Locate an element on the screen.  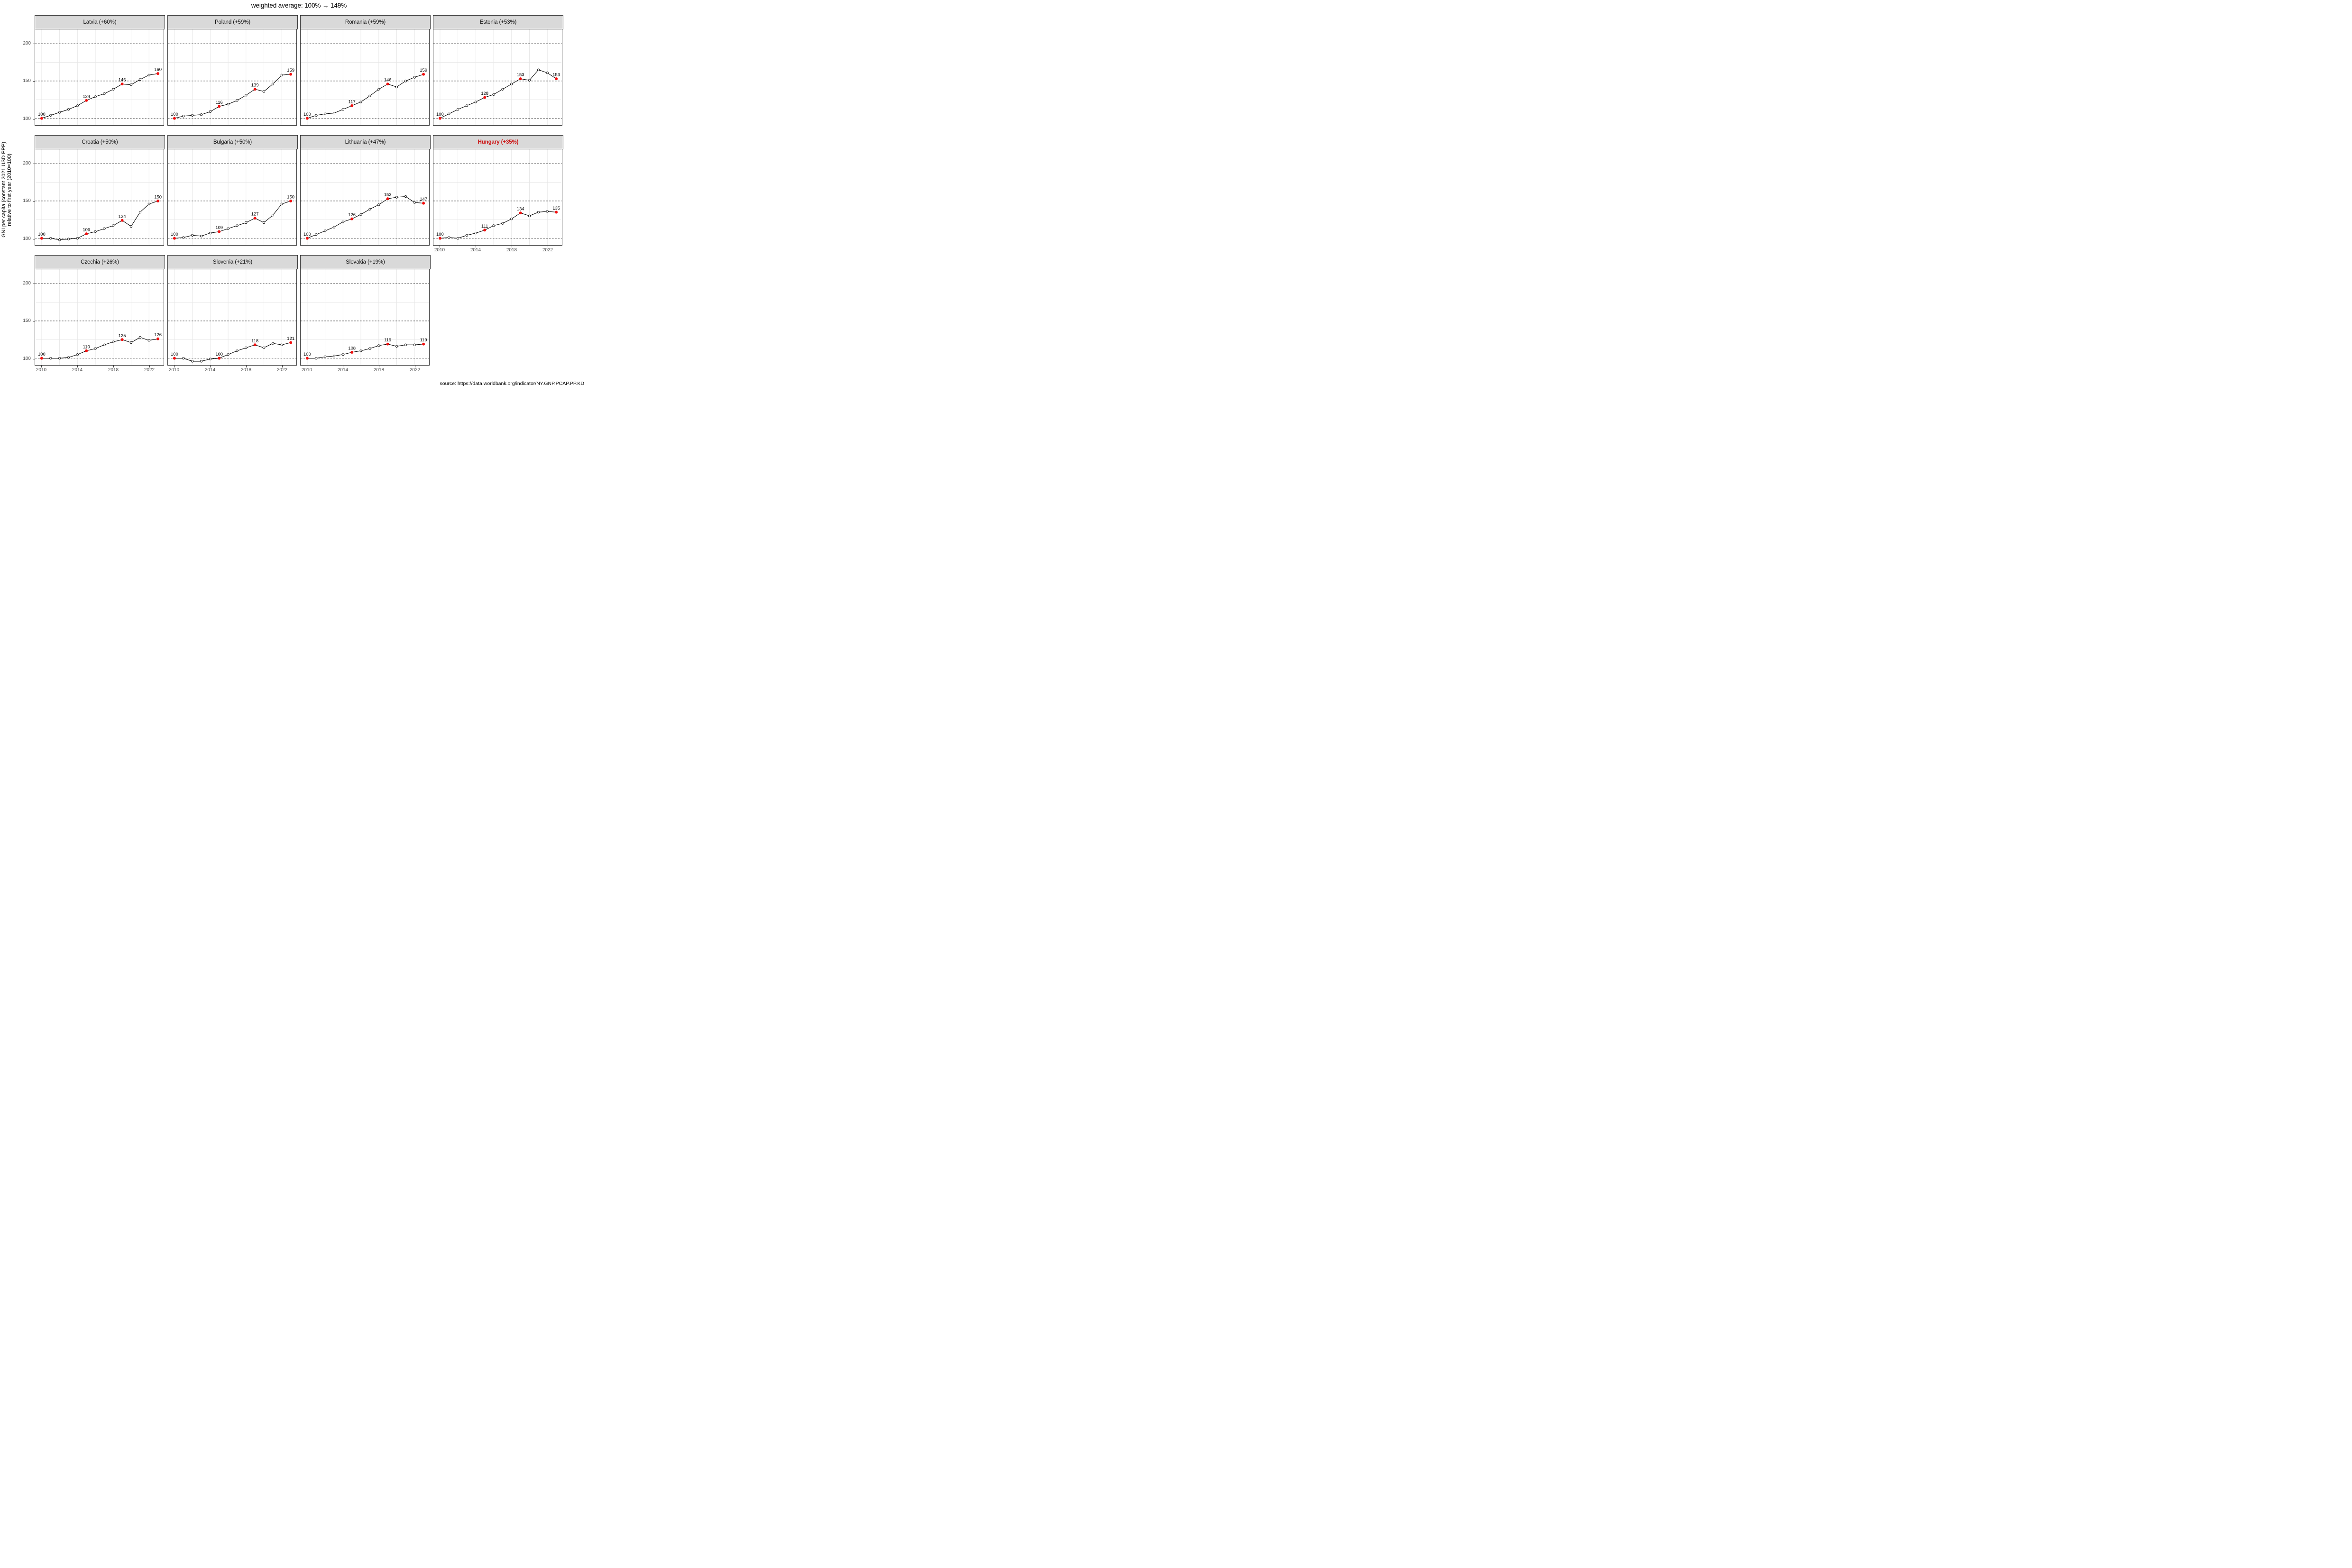
point-label: 116 is located at coordinates (219, 102).